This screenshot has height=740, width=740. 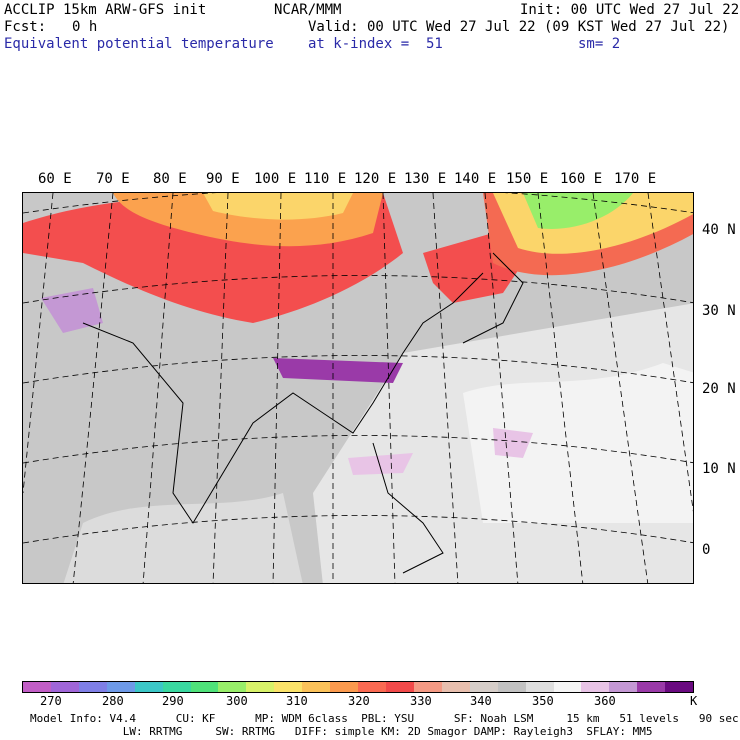 What do you see at coordinates (113, 701) in the screenshot?
I see `colorbar-tick: 280` at bounding box center [113, 701].